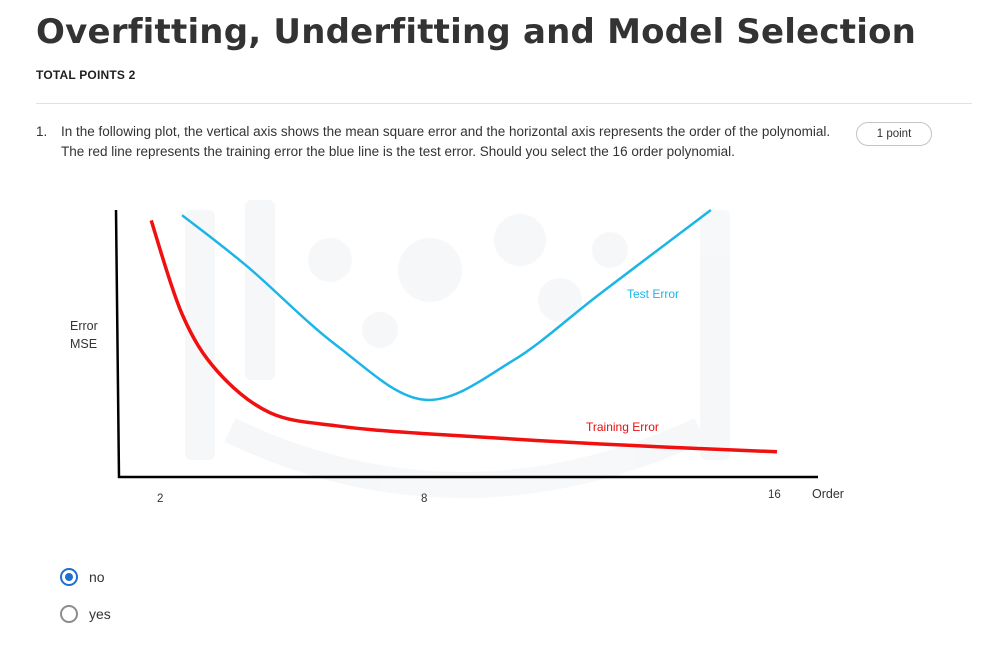 Image resolution: width=1008 pixels, height=645 pixels. What do you see at coordinates (69, 614) in the screenshot?
I see `radio-yes` at bounding box center [69, 614].